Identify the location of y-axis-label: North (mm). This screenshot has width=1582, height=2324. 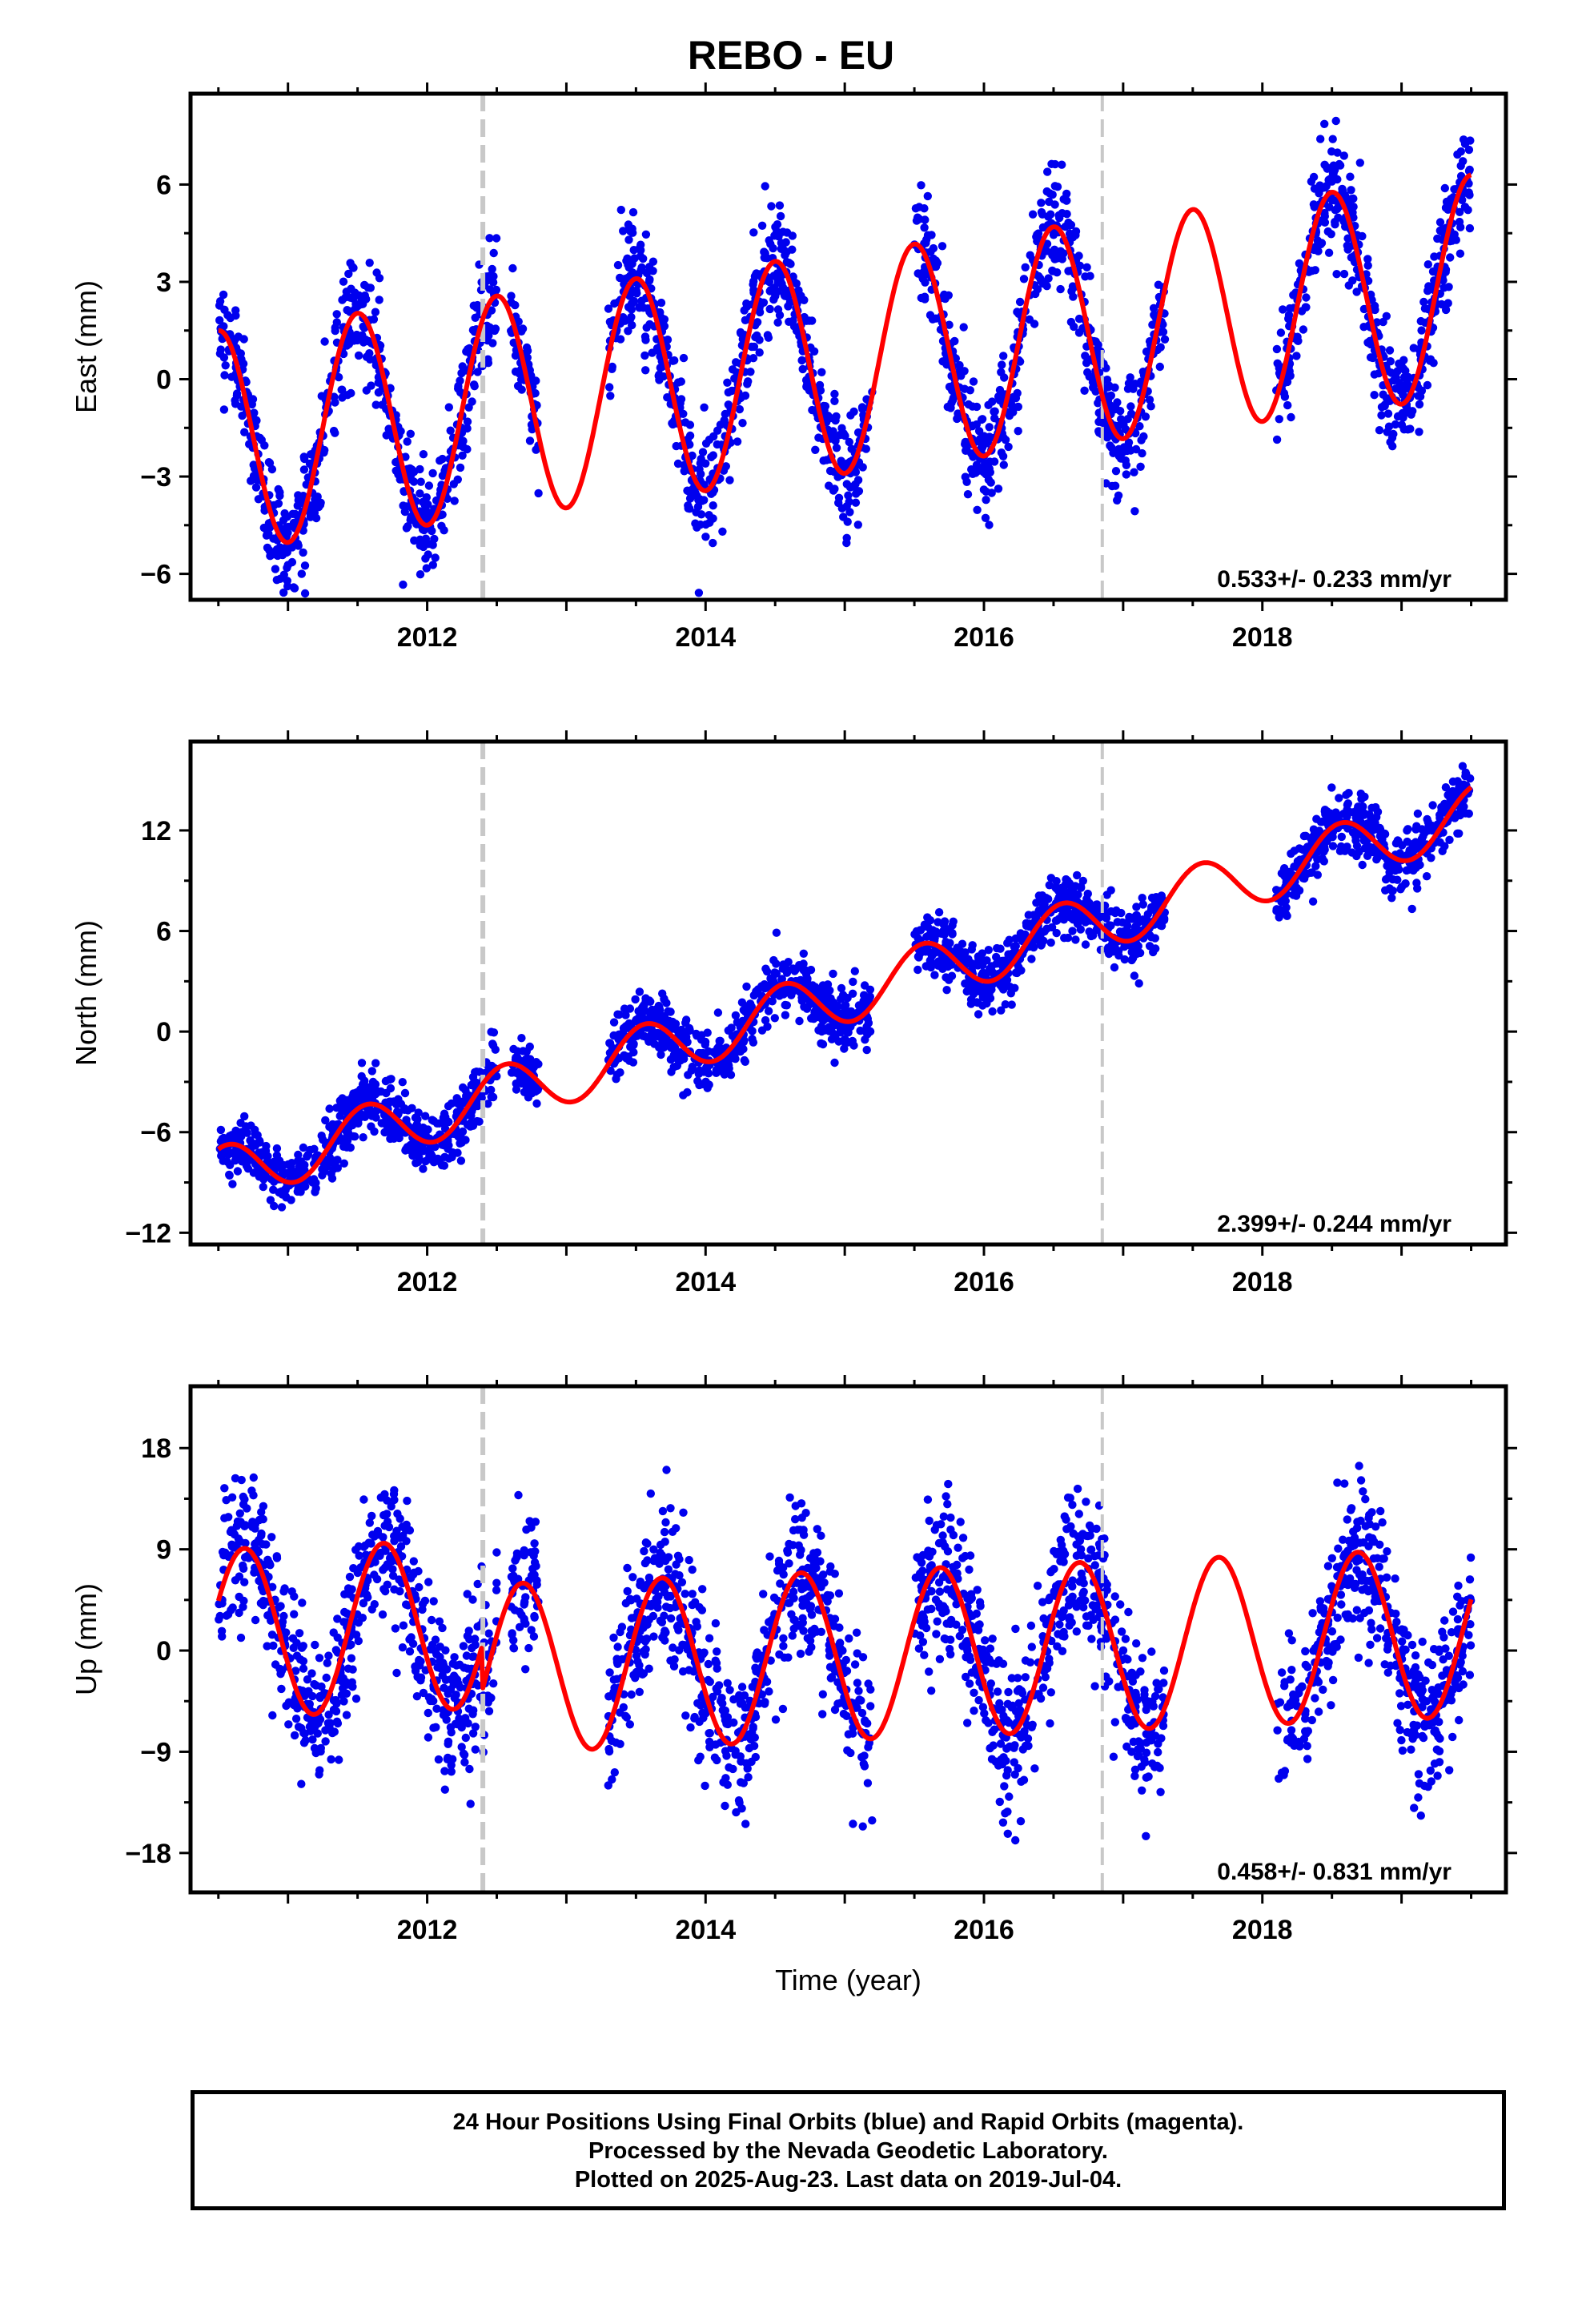
(86, 993).